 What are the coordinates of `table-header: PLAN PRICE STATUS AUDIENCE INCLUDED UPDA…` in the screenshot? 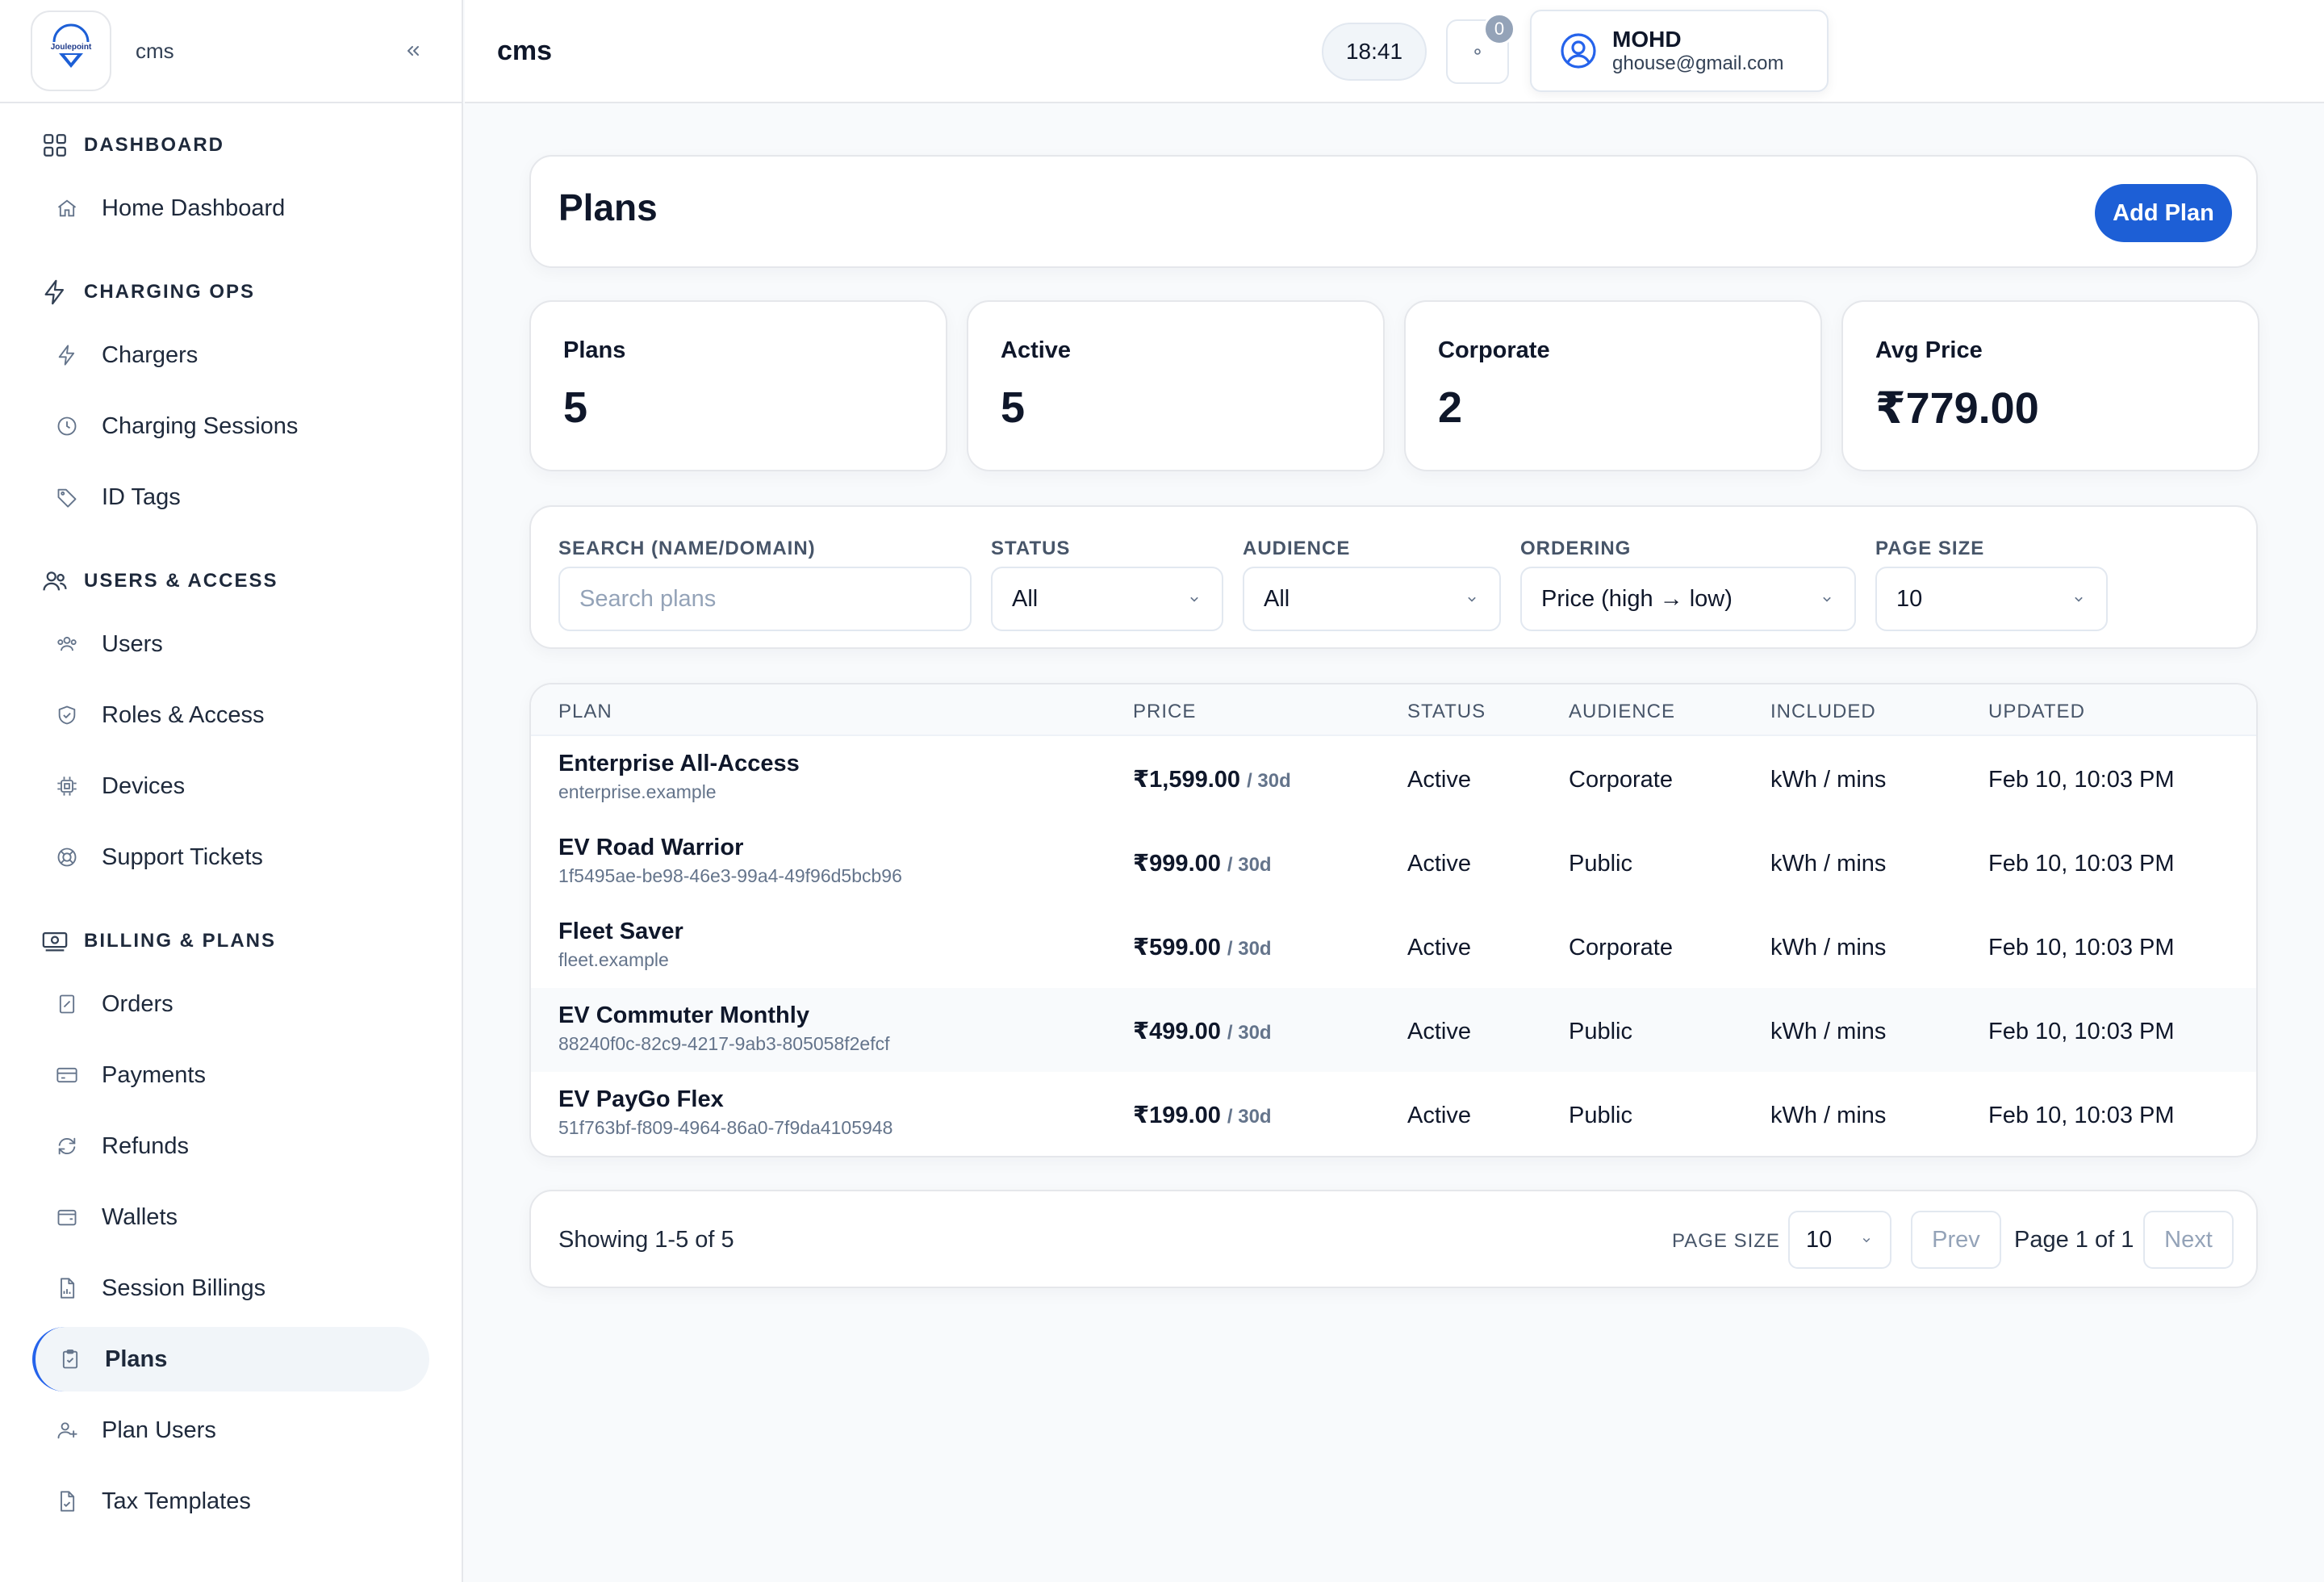 It's located at (1393, 710).